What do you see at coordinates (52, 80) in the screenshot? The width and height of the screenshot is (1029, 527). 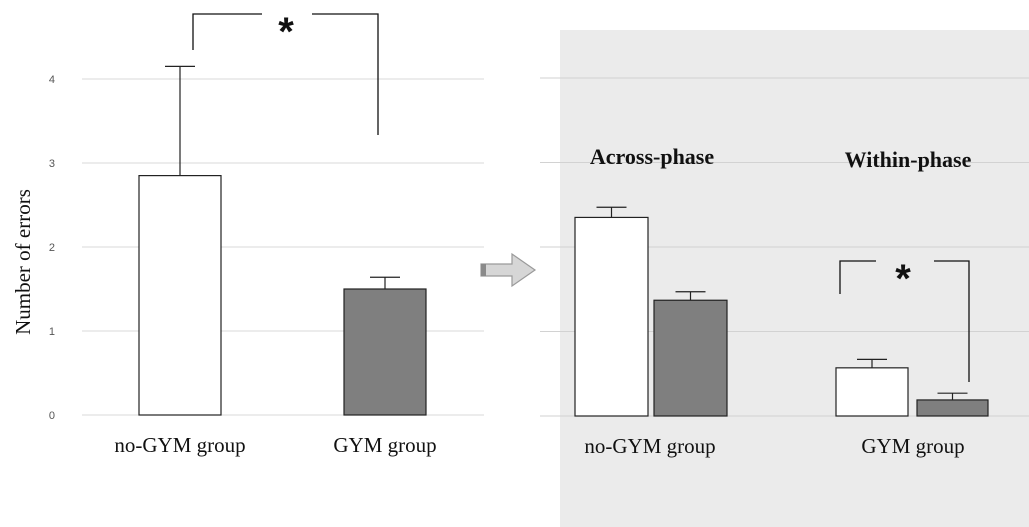 I see `left-y-tick-label: 4` at bounding box center [52, 80].